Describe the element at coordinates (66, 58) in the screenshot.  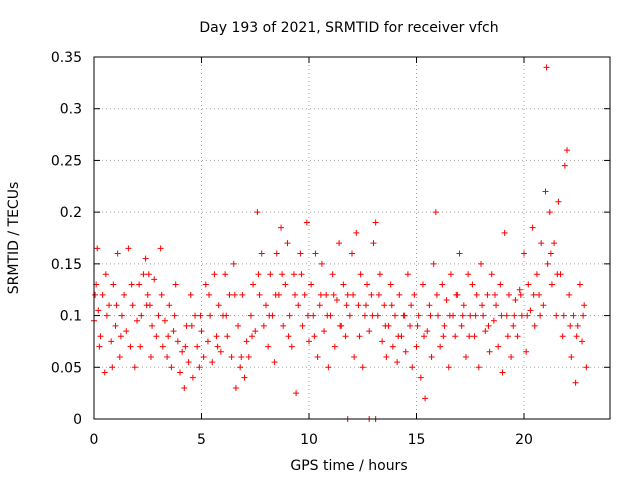
I see `y-tick-label: 0.35` at that location.